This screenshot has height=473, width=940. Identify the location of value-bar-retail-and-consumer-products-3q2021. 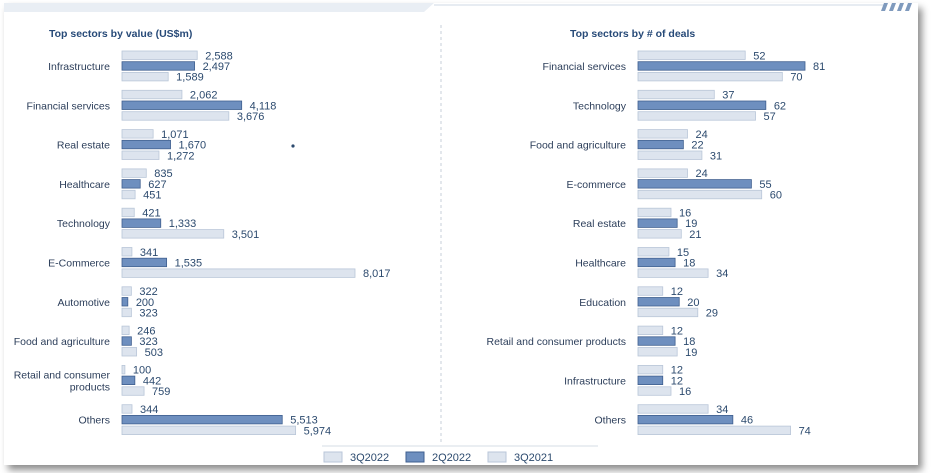
(133, 391).